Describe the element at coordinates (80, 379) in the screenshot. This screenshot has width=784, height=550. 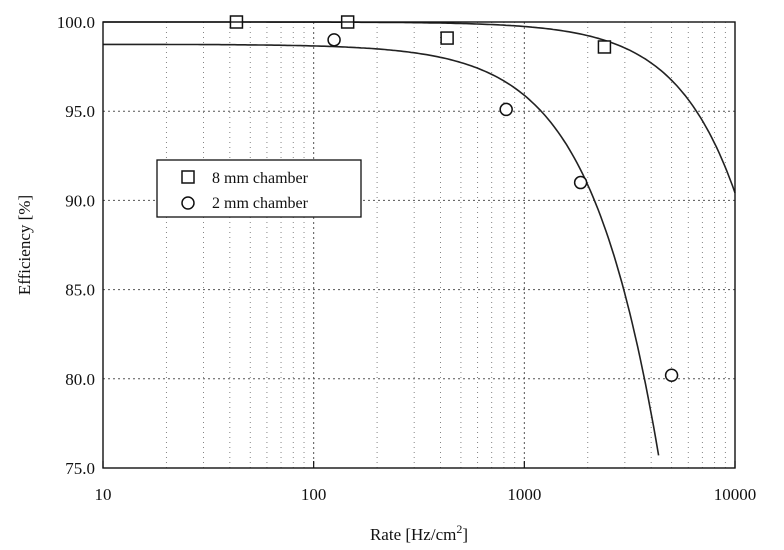
I see `y-tick-label: 80.0` at that location.